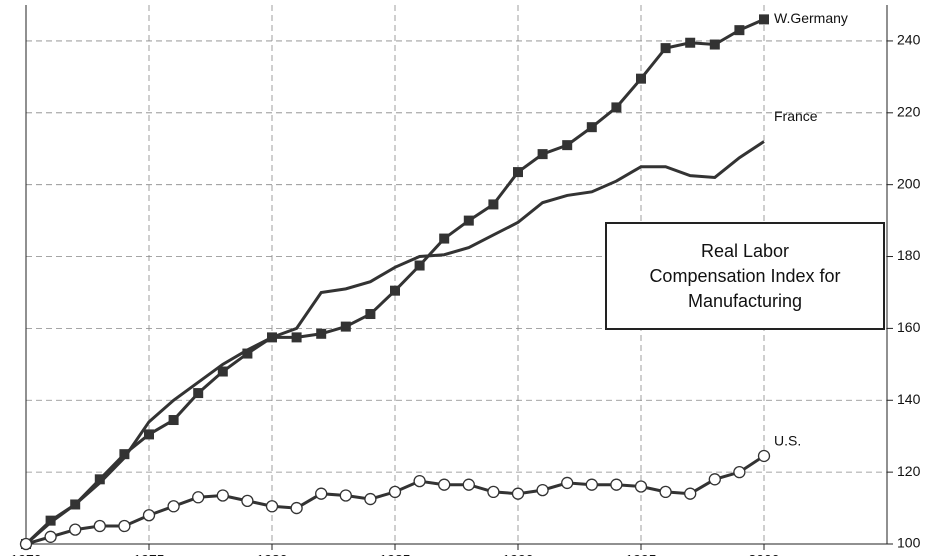 Image resolution: width=939 pixels, height=556 pixels. I want to click on chart-title-line: Real Labor, so click(745, 250).